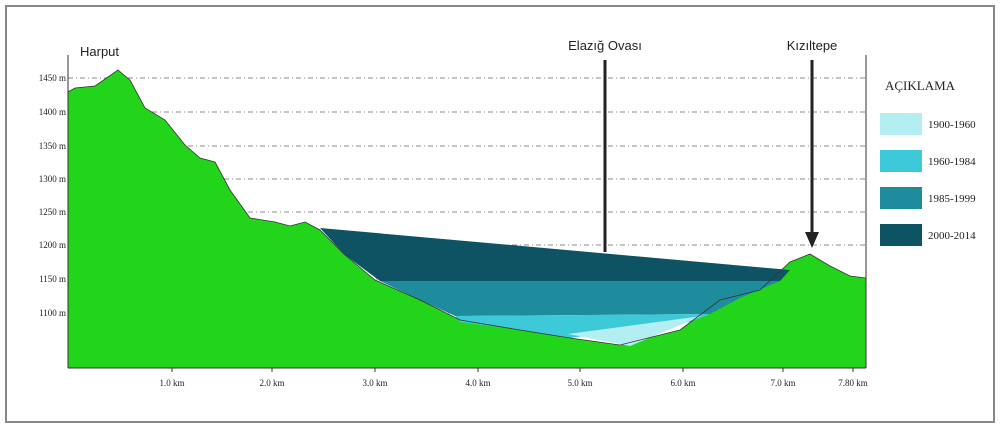 The width and height of the screenshot is (1000, 428). What do you see at coordinates (555, 254) in the screenshot?
I see `water-2000-2014` at bounding box center [555, 254].